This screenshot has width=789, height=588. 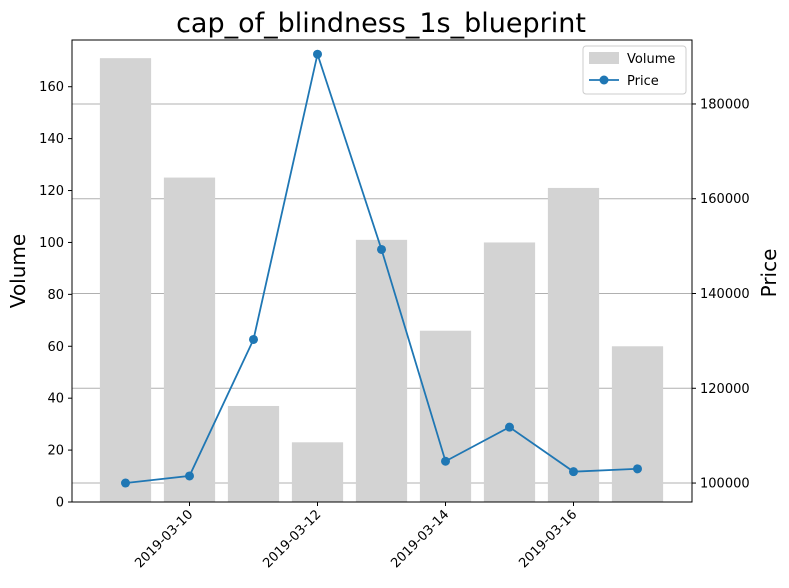 I want to click on left-axis-tick-label: 120, so click(x=51, y=191).